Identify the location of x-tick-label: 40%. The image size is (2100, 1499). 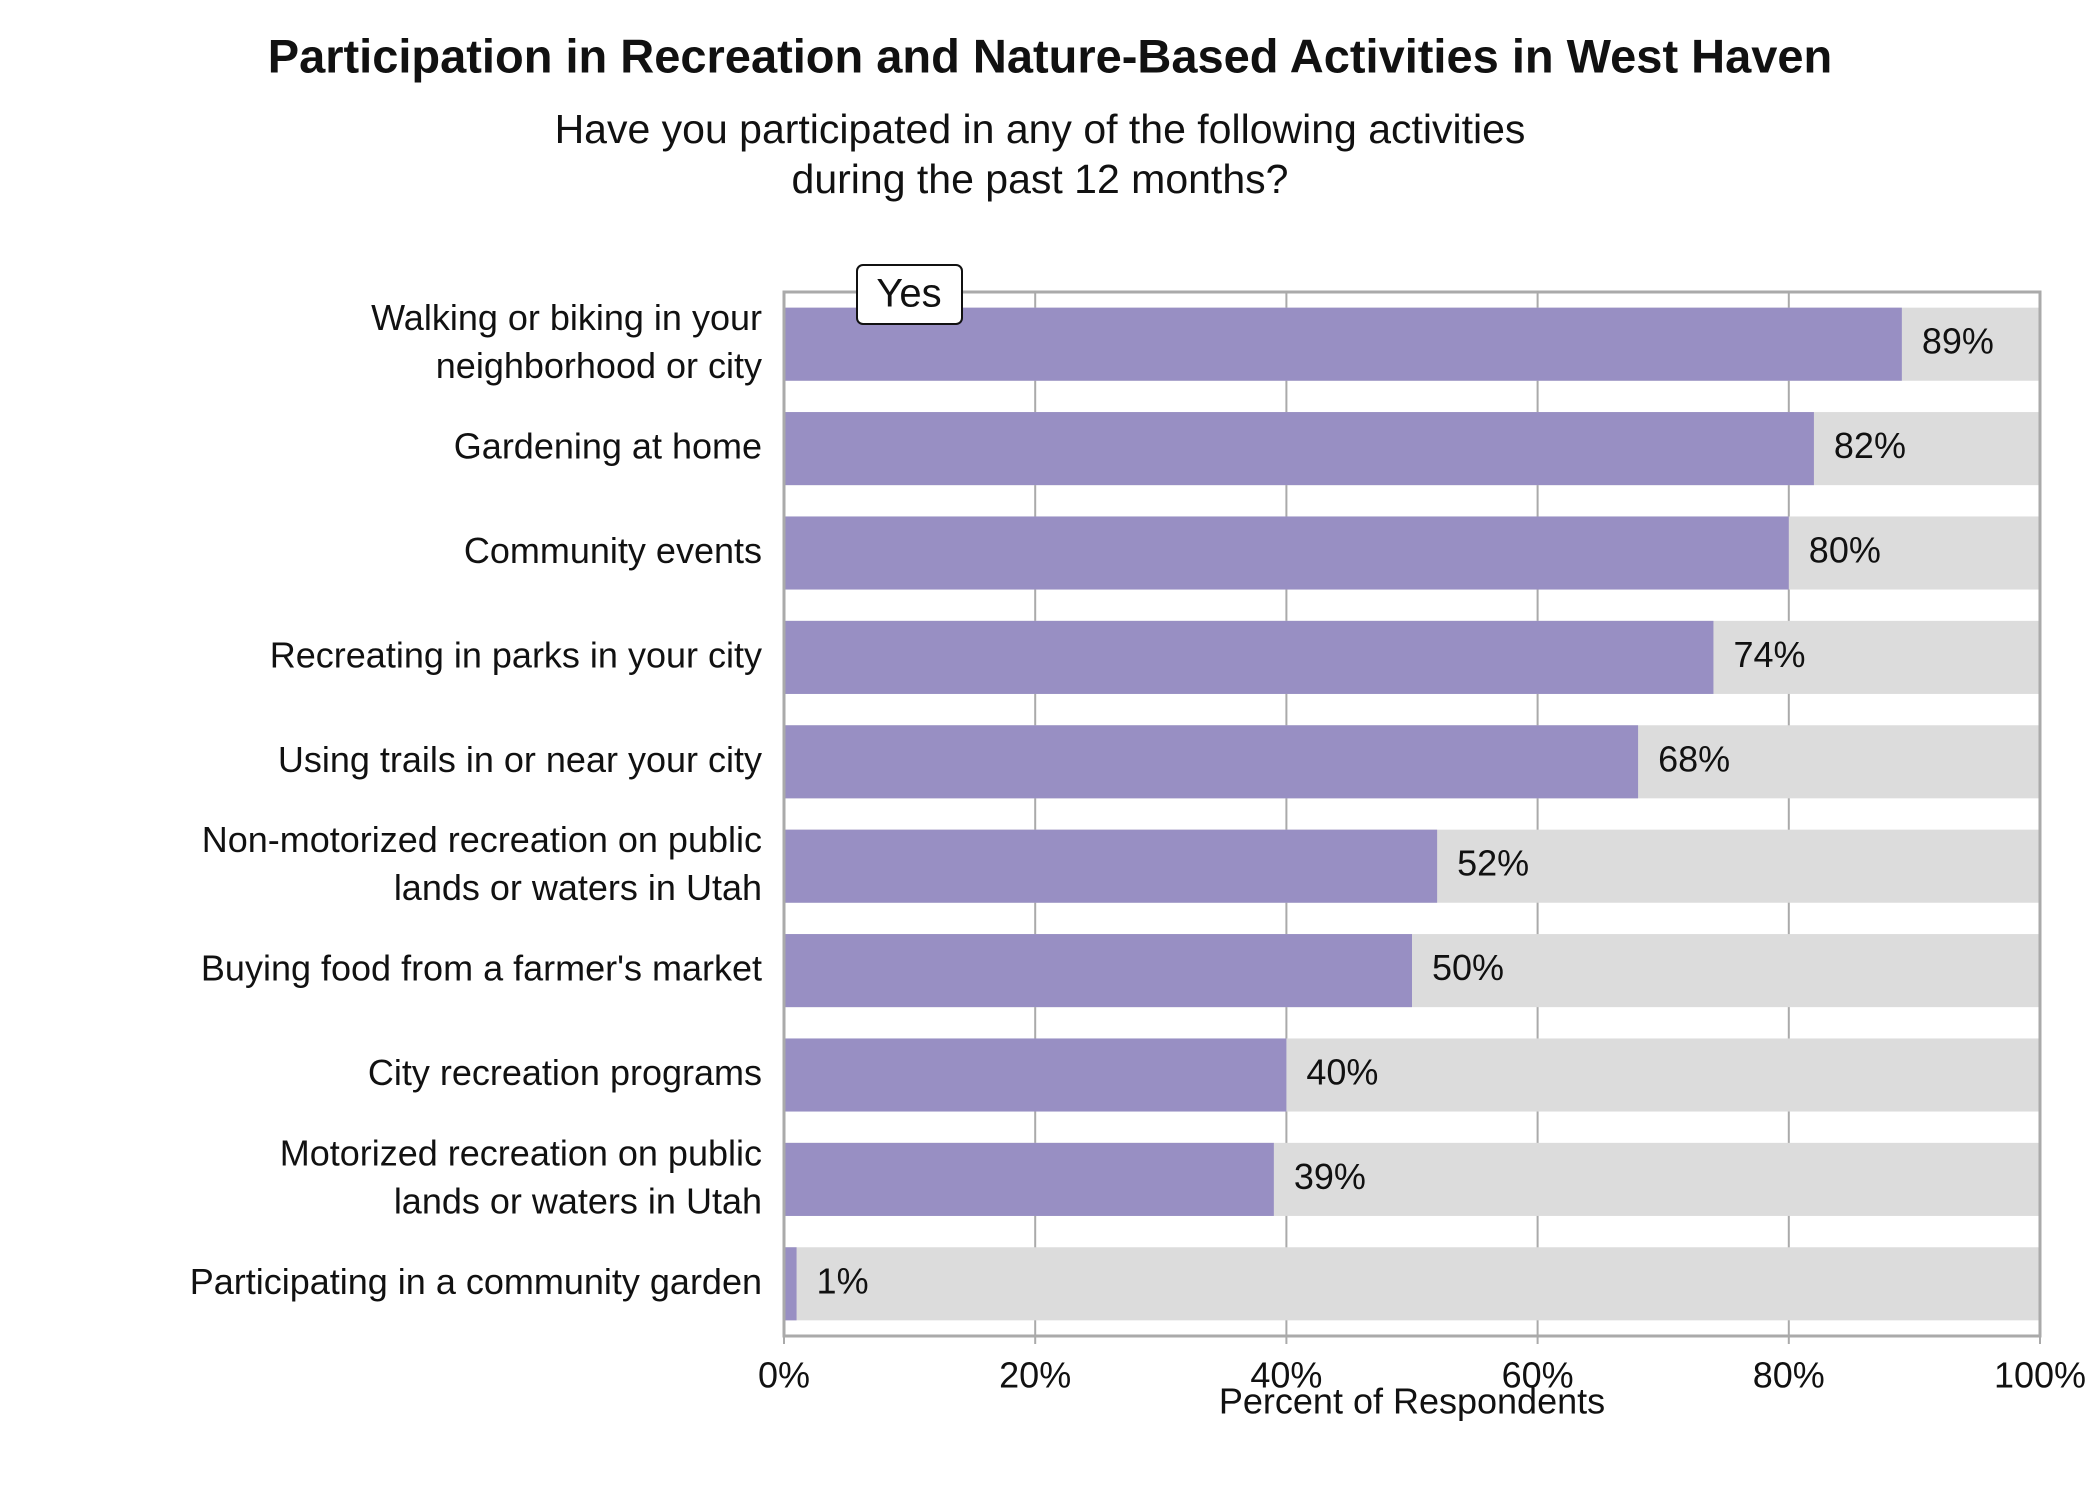
(1286, 1375).